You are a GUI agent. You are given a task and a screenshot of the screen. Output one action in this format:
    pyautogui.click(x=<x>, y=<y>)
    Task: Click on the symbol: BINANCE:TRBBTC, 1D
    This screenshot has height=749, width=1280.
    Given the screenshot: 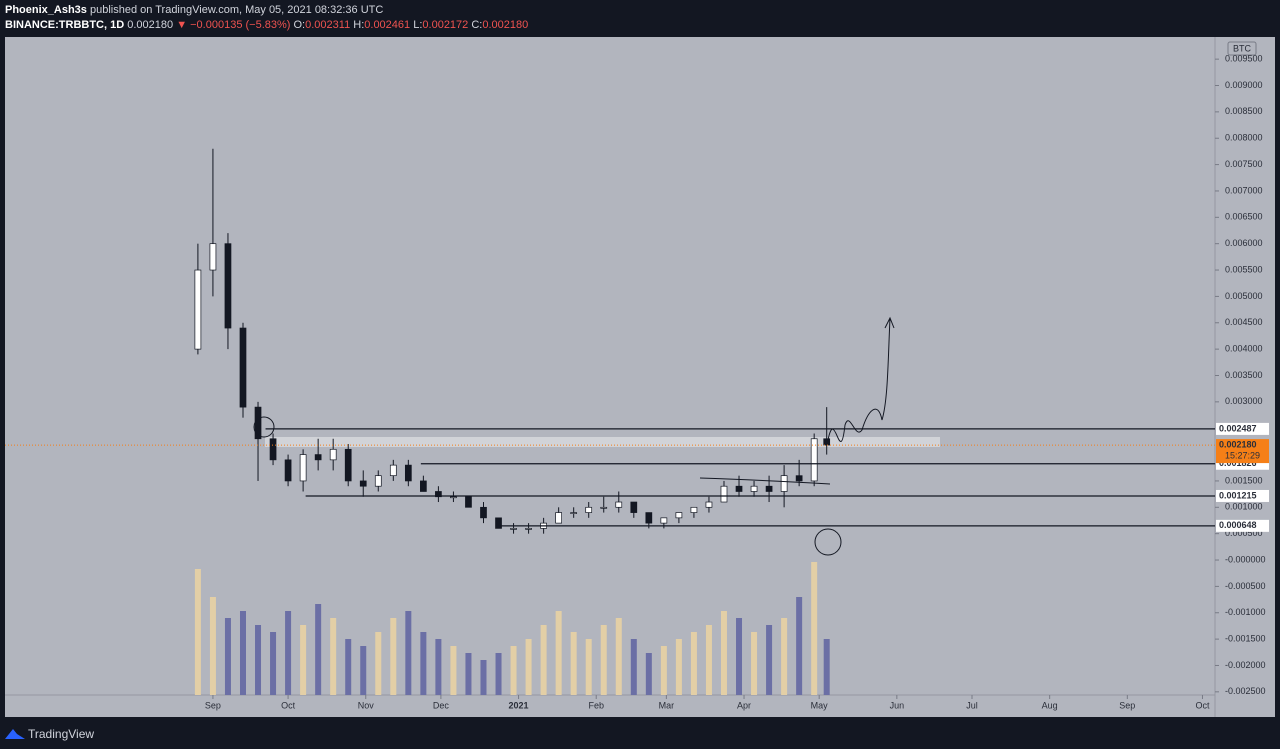 What is the action you would take?
    pyautogui.click(x=65, y=25)
    